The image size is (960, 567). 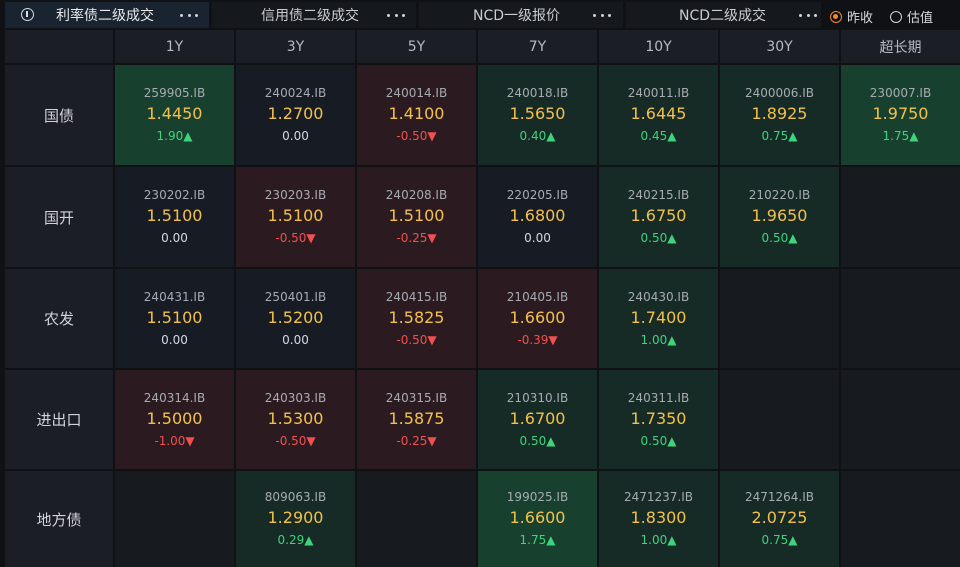 I want to click on bond-yield: 1.6445, so click(x=658, y=113).